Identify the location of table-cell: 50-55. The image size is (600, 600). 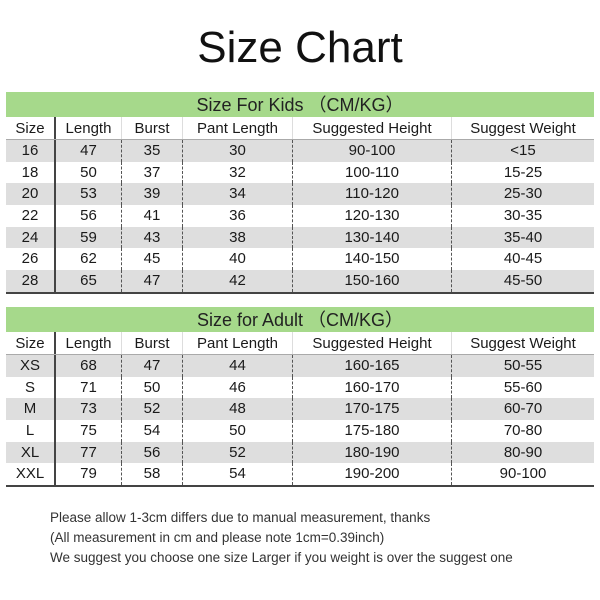
(523, 365).